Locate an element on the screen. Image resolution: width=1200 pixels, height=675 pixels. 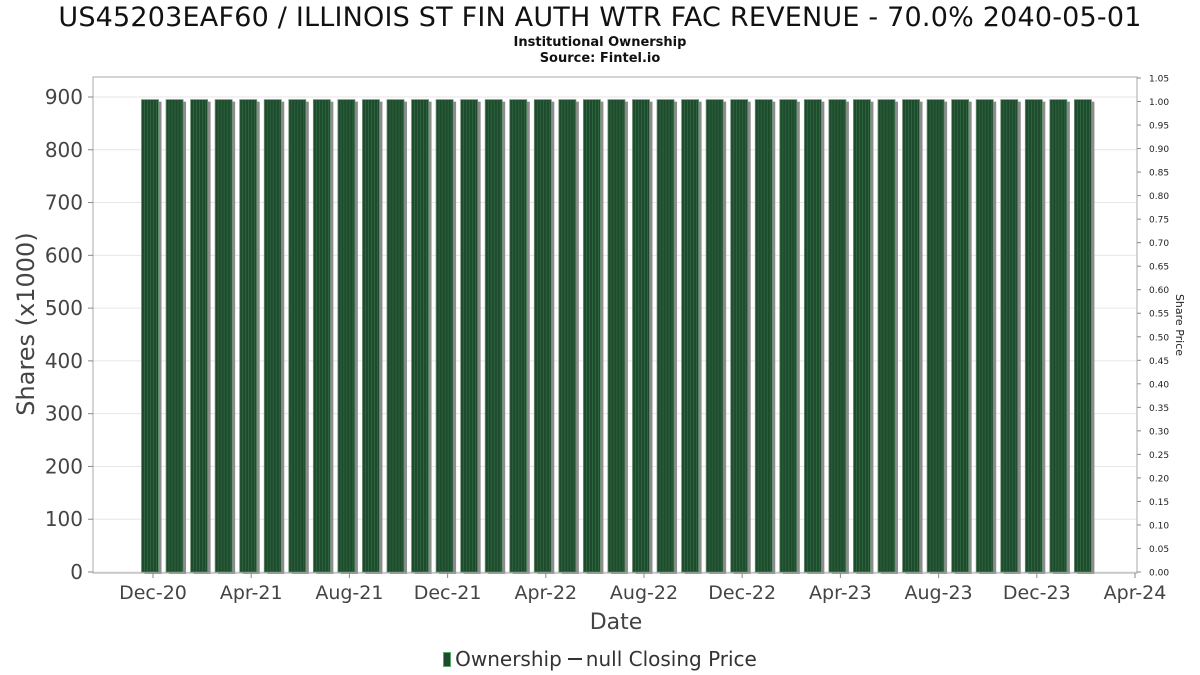
x-tick-label: Apr-23 is located at coordinates (840, 593).